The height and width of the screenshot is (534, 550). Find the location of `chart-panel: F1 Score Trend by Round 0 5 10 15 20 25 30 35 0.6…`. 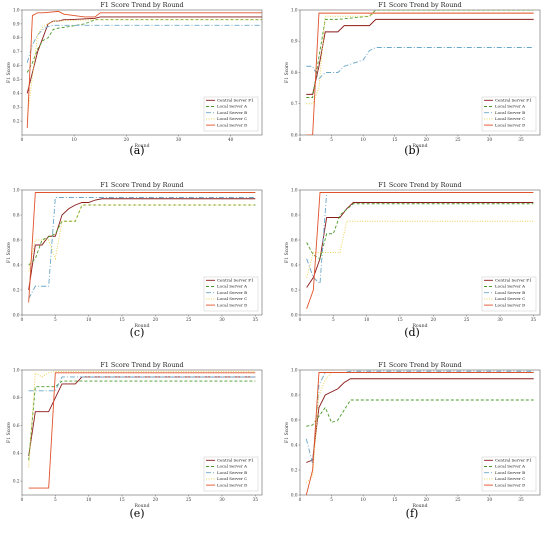

chart-panel: F1 Score Trend by Round 0 5 10 15 20 25 30 35 0.6… is located at coordinates (412, 79).